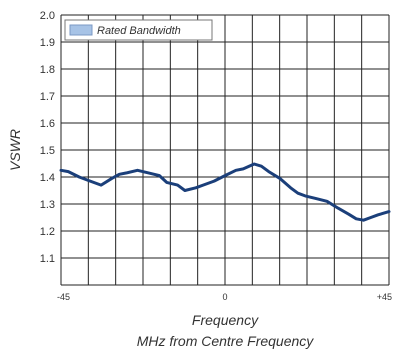 Image resolution: width=395 pixels, height=353 pixels. I want to click on y-tick-label: 1.4, so click(47, 178).